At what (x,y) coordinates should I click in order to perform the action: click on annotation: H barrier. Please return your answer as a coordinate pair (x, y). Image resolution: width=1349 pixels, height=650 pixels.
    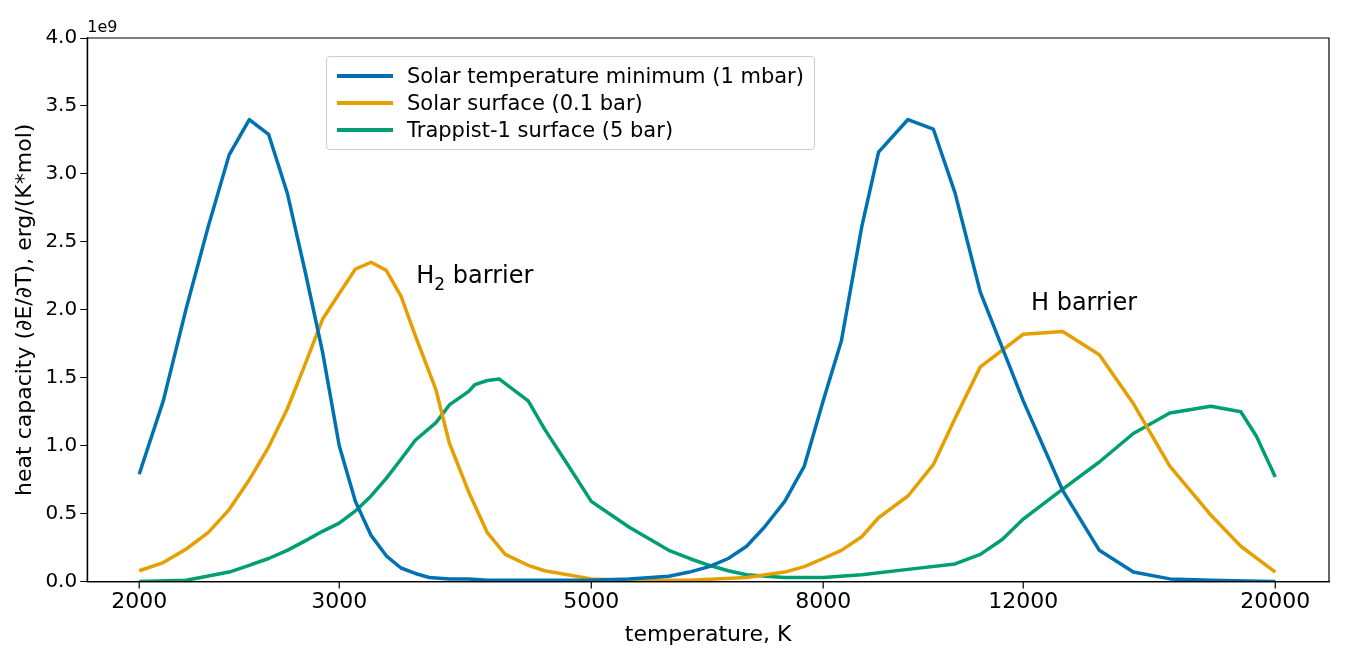
    Looking at the image, I should click on (1084, 301).